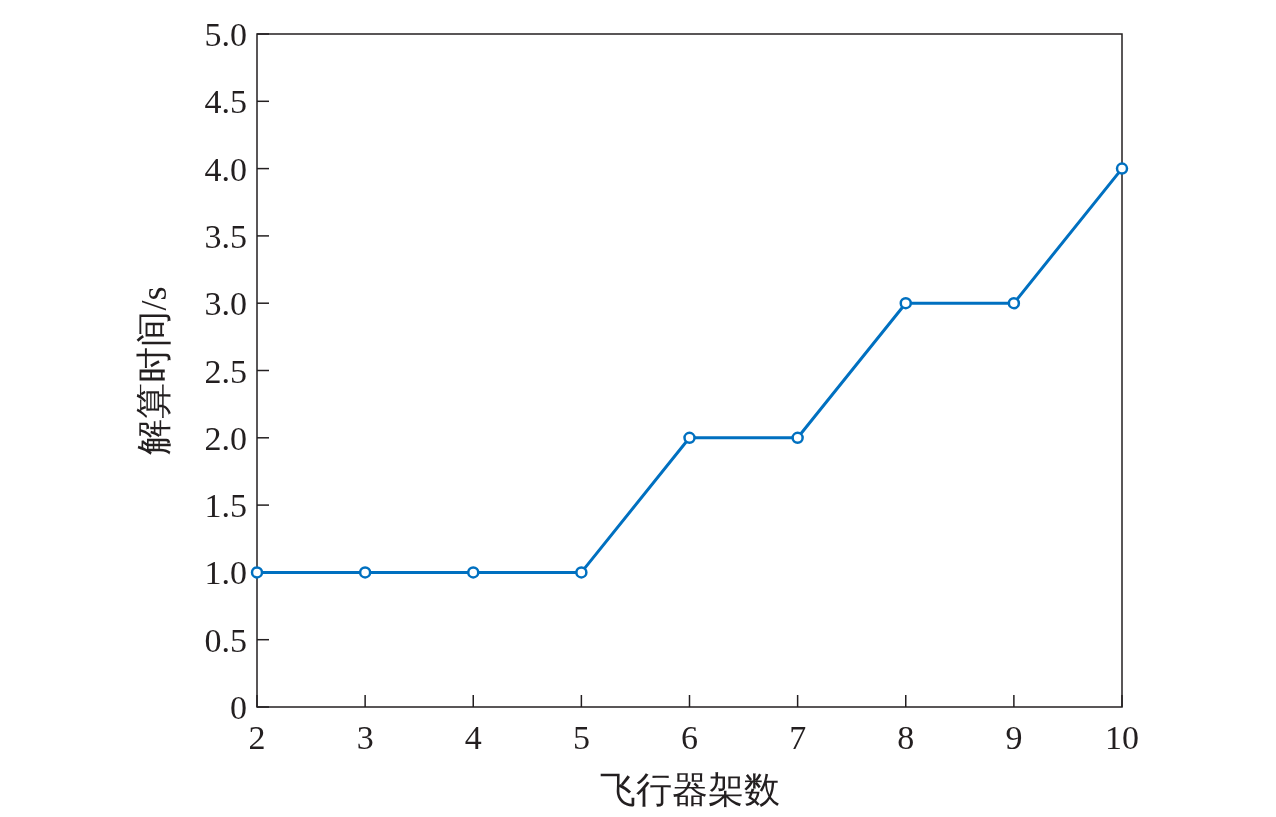  Describe the element at coordinates (225, 34) in the screenshot. I see `y-tick-label: 5.0` at that location.